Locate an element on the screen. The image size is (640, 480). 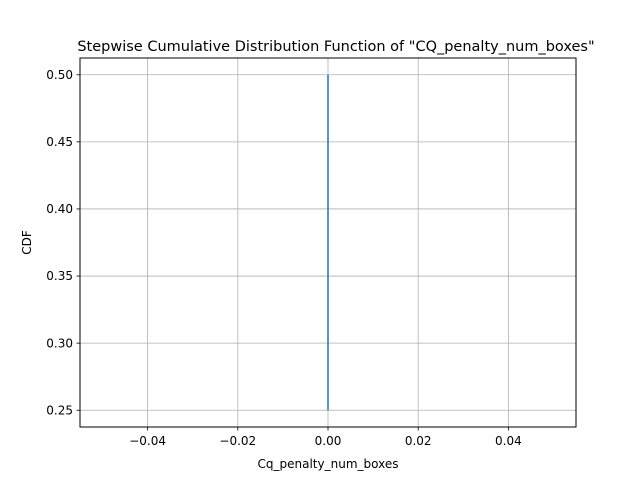
y-tick-label: 0.50 is located at coordinates (59, 75).